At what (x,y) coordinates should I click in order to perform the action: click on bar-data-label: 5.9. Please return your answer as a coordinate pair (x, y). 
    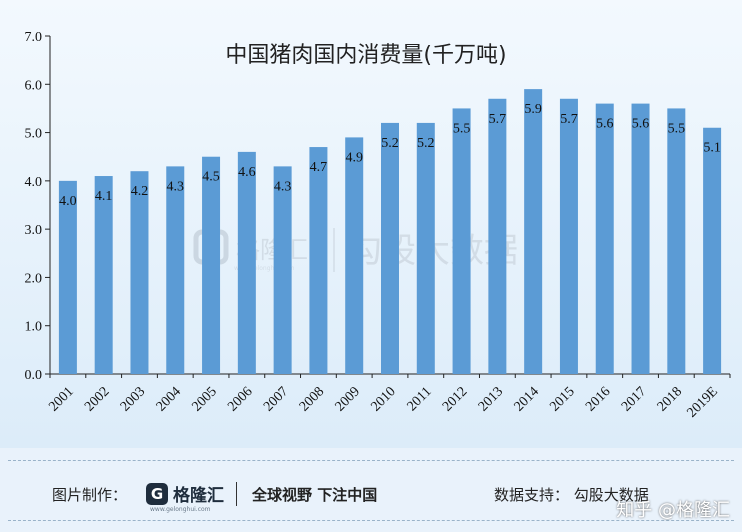
    Looking at the image, I should click on (533, 109).